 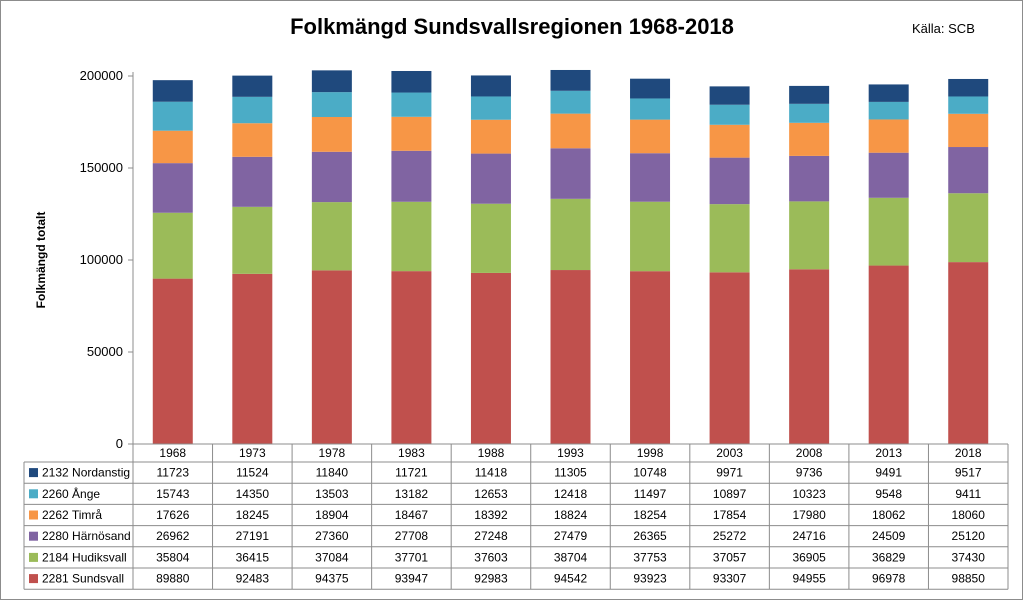 What do you see at coordinates (72, 515) in the screenshot?
I see `legend-entry: 2262 Timrå` at bounding box center [72, 515].